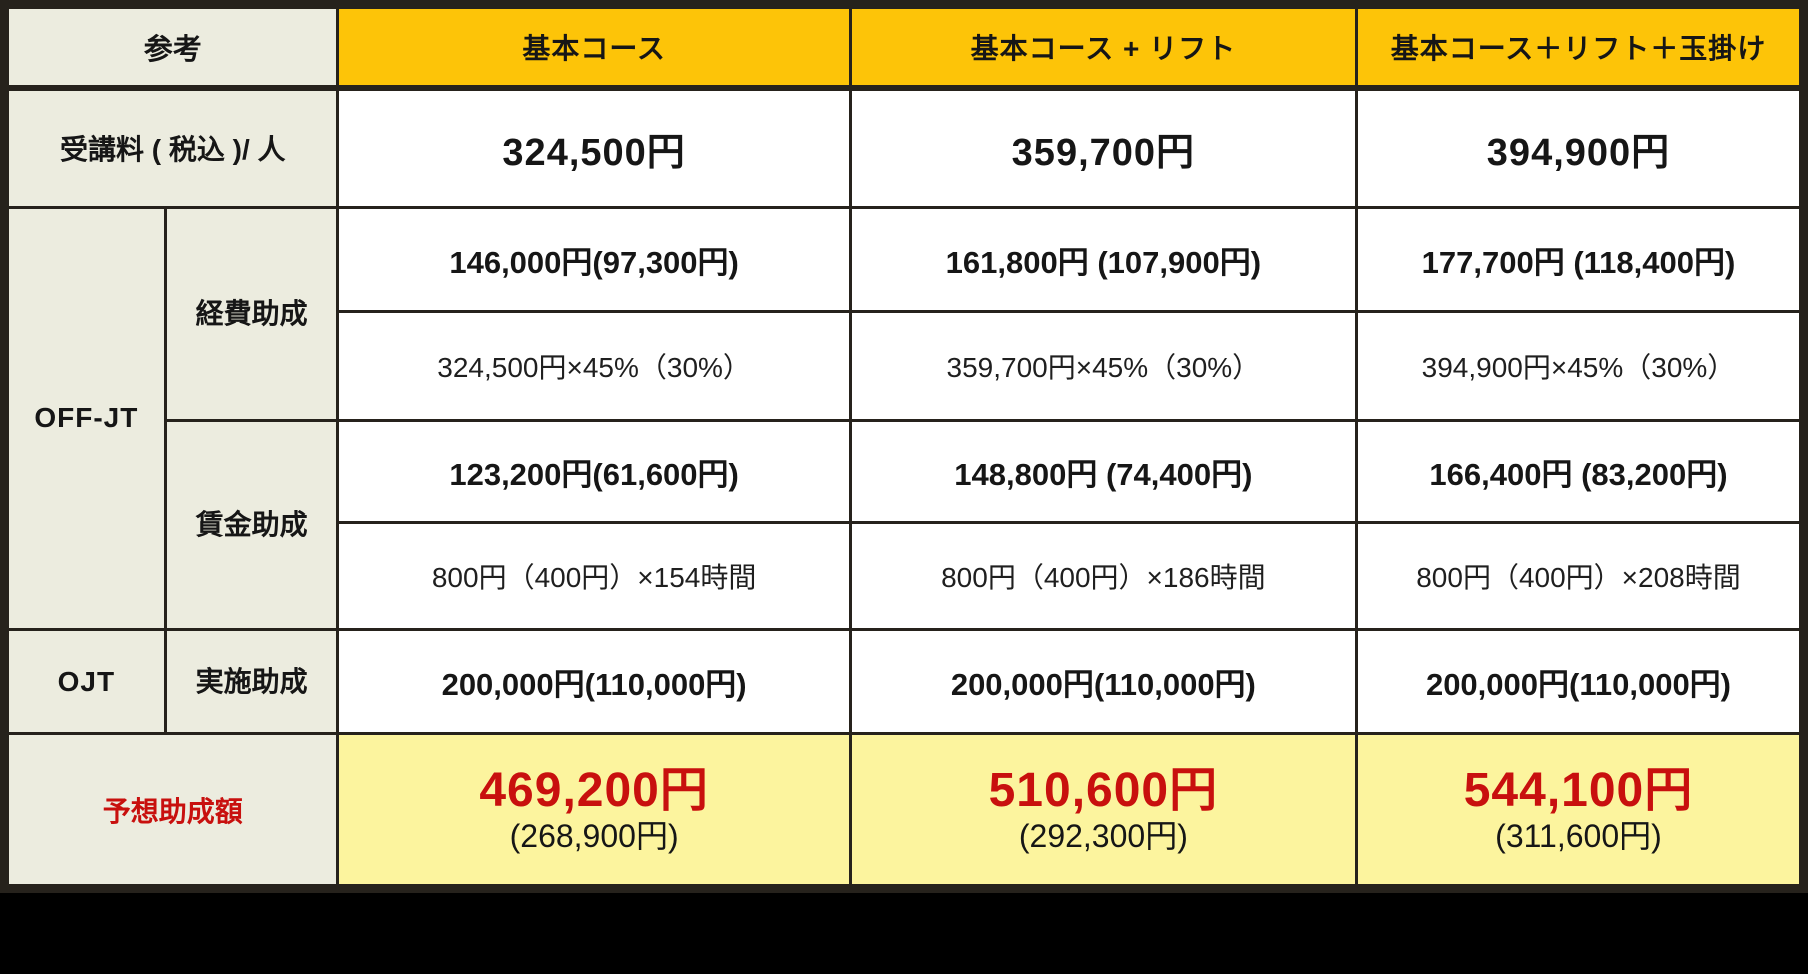 The image size is (1808, 974). What do you see at coordinates (594, 259) in the screenshot?
I see `expense-amount-basic: 146,000円(97,300円)` at bounding box center [594, 259].